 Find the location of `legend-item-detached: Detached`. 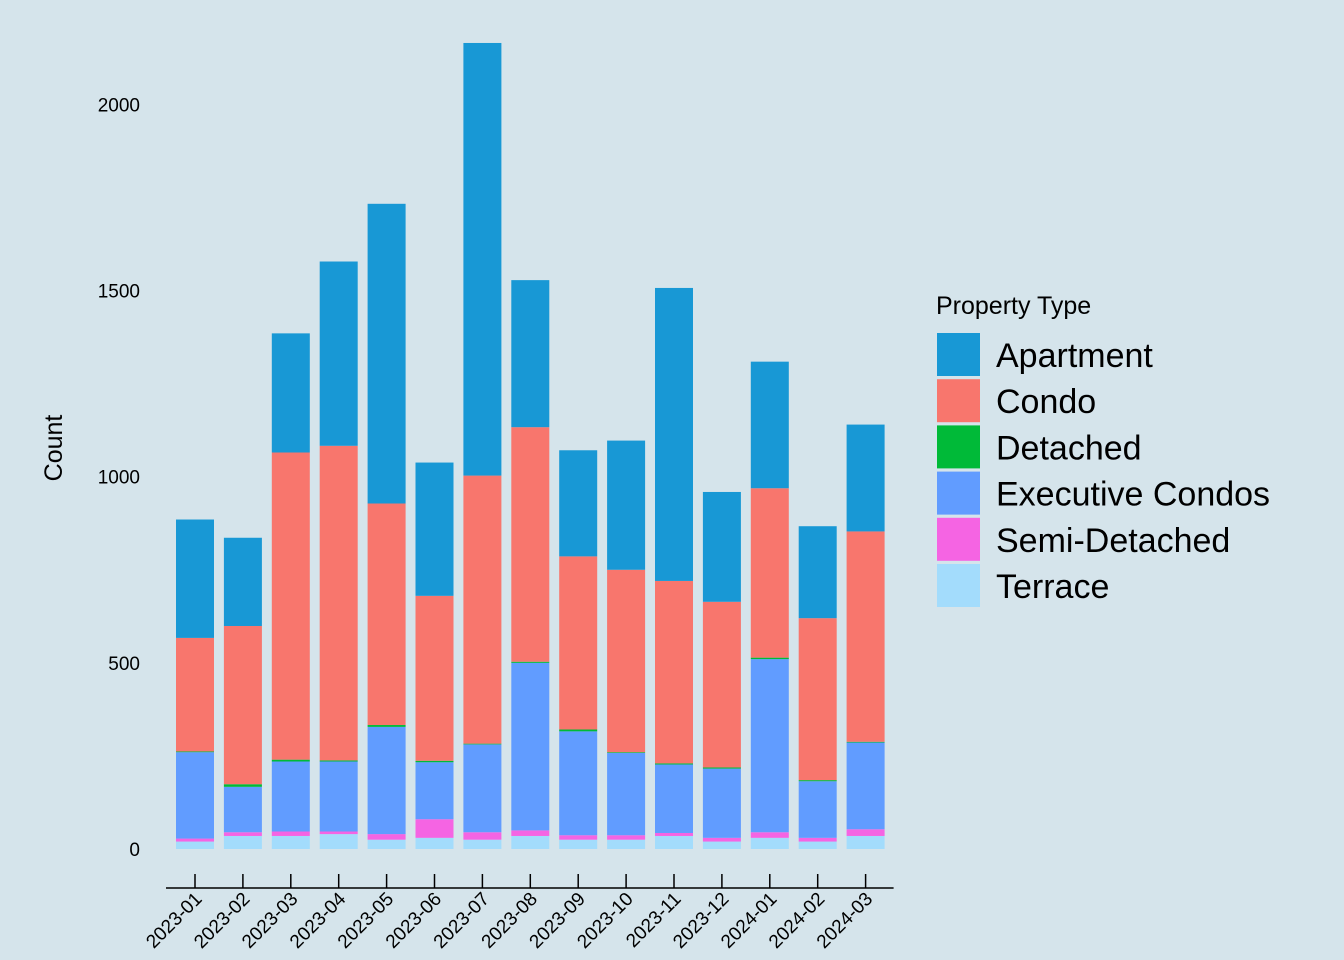

legend-item-detached: Detached is located at coordinates (1039, 447).